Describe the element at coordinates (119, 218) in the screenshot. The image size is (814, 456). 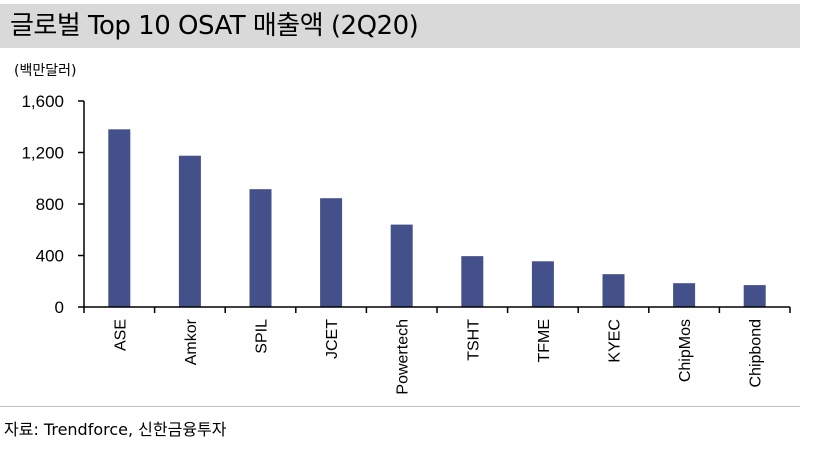
I see `bar-ase` at that location.